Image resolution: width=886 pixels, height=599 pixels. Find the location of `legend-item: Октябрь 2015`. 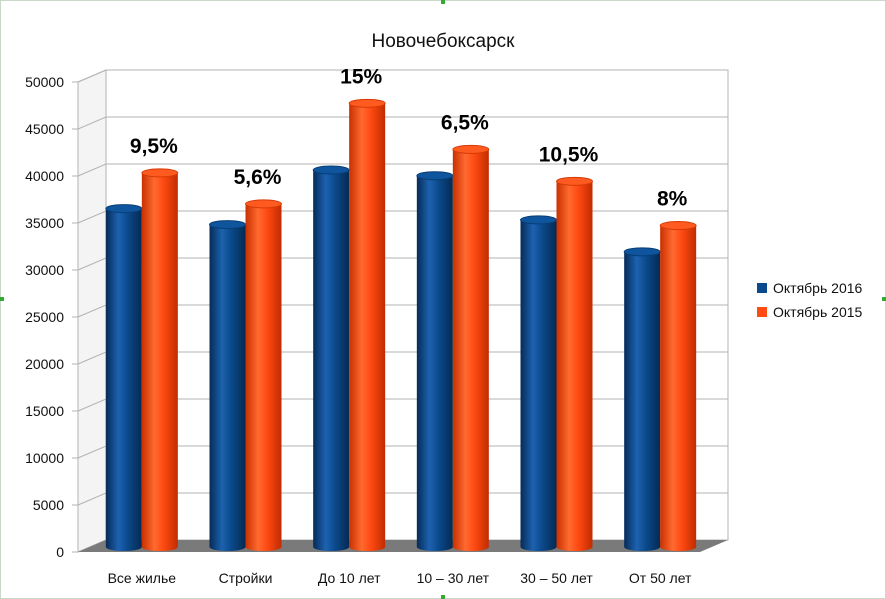

legend-item: Октябрь 2015 is located at coordinates (809, 312).